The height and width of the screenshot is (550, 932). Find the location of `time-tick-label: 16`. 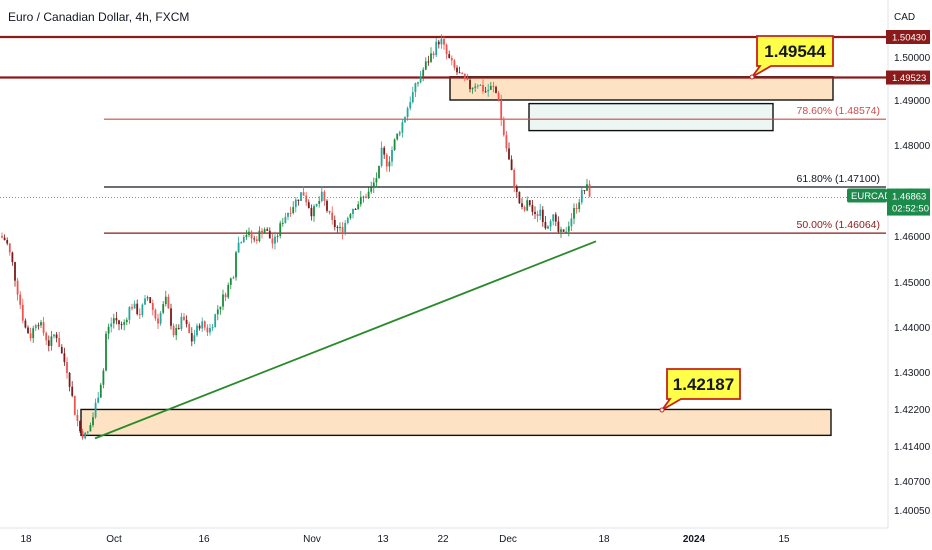

time-tick-label: 16 is located at coordinates (204, 539).